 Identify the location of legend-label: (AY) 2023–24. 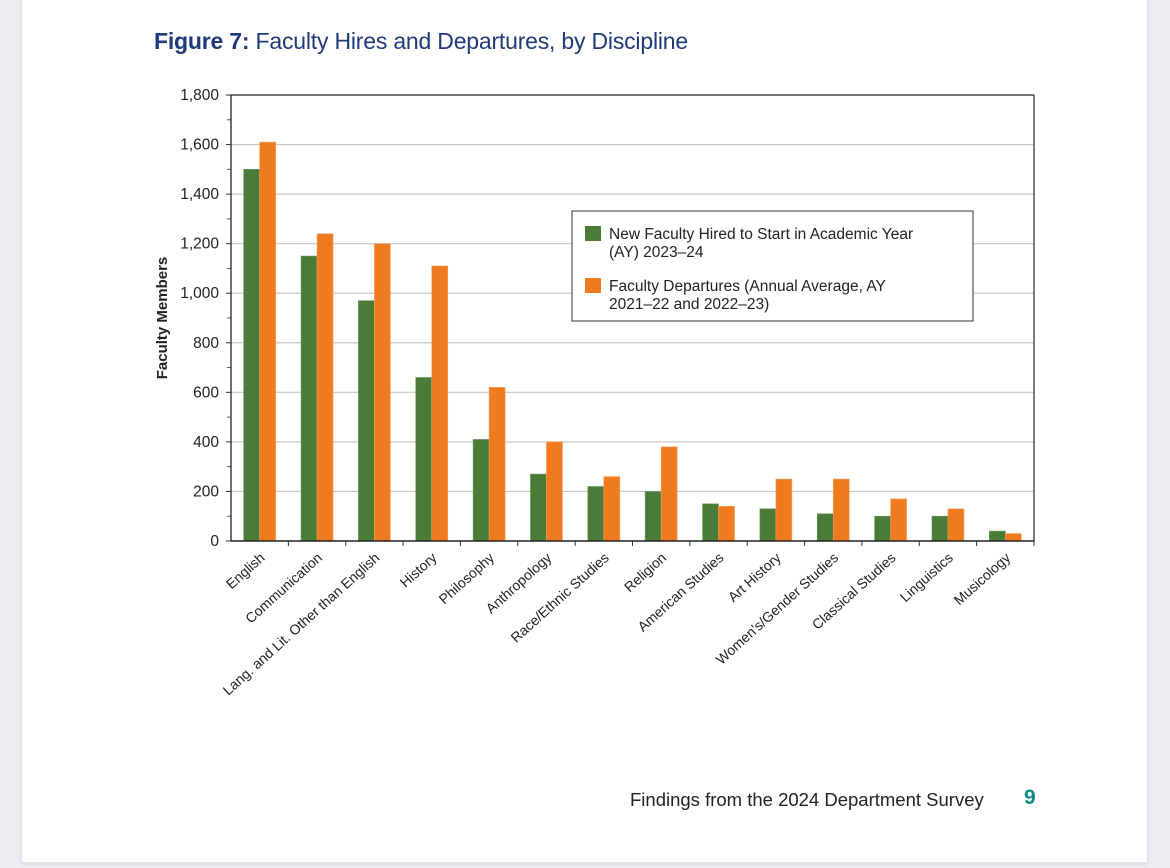
(656, 252).